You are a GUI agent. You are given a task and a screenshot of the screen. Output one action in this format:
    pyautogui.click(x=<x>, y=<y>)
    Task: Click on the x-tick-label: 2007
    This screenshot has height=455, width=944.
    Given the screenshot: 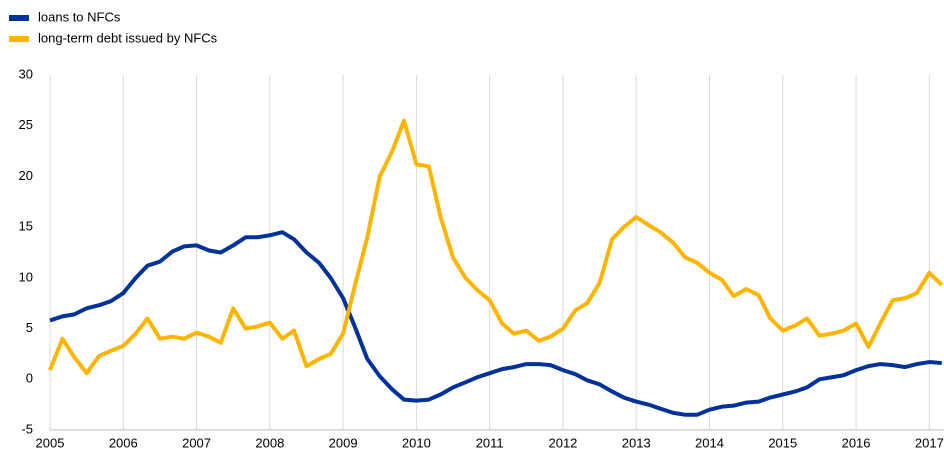 What is the action you would take?
    pyautogui.click(x=196, y=442)
    